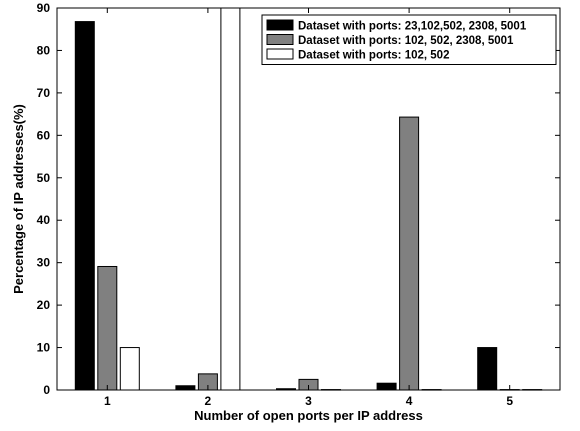 This screenshot has width=580, height=431. I want to click on x-tick-label: 1, so click(107, 401).